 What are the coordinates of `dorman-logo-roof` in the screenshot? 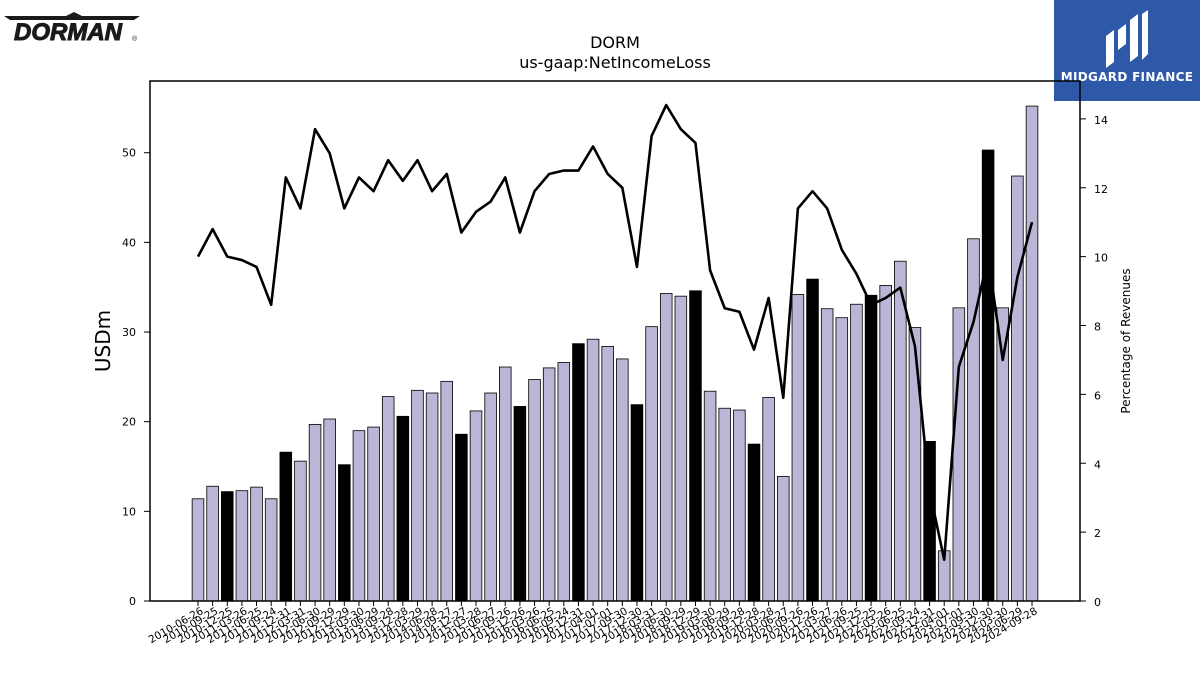 It's located at (72, 18).